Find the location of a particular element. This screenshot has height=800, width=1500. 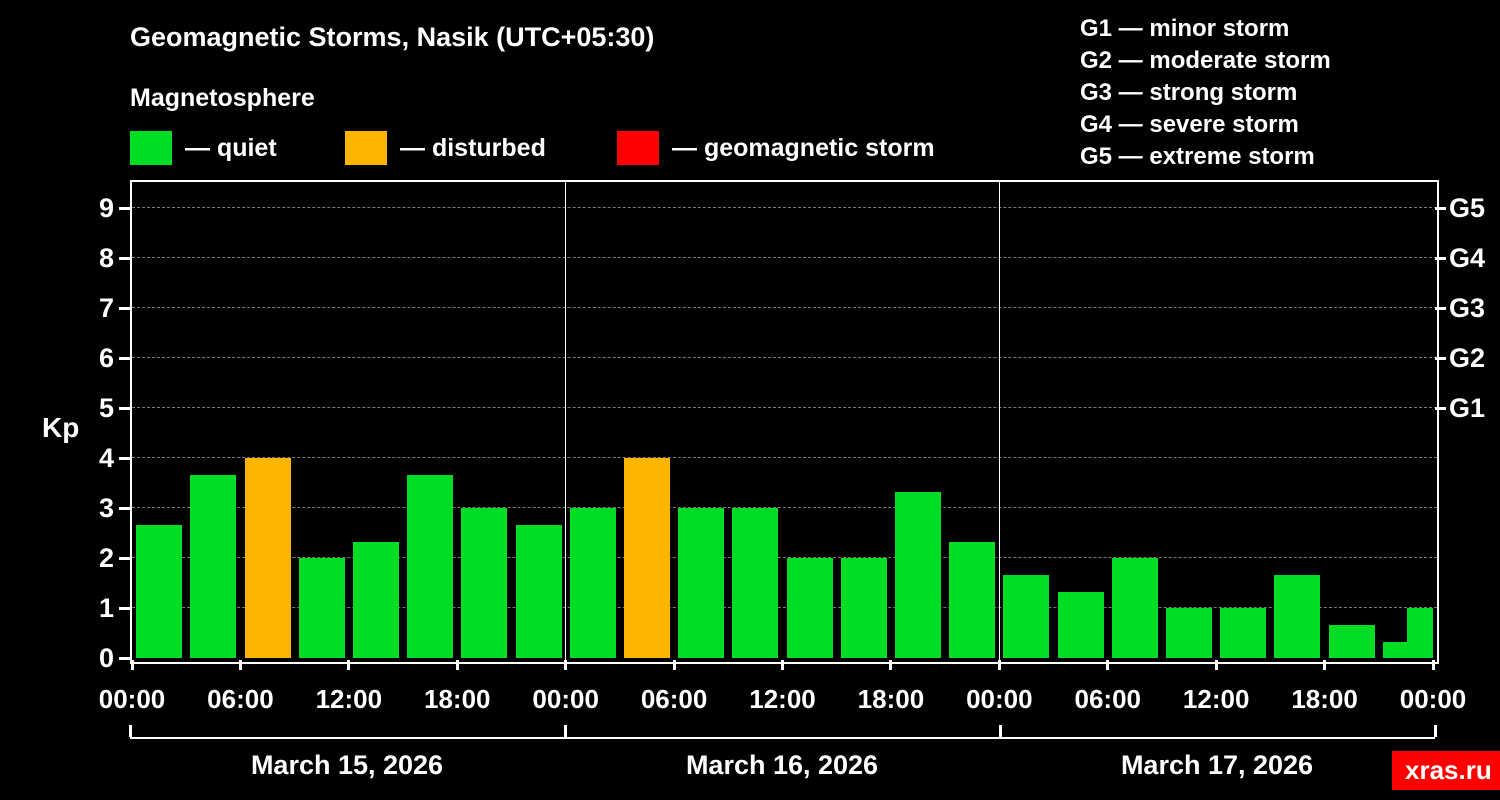

status-legend: — quiet — disturbed — geomagnetic storm is located at coordinates (580, 151).